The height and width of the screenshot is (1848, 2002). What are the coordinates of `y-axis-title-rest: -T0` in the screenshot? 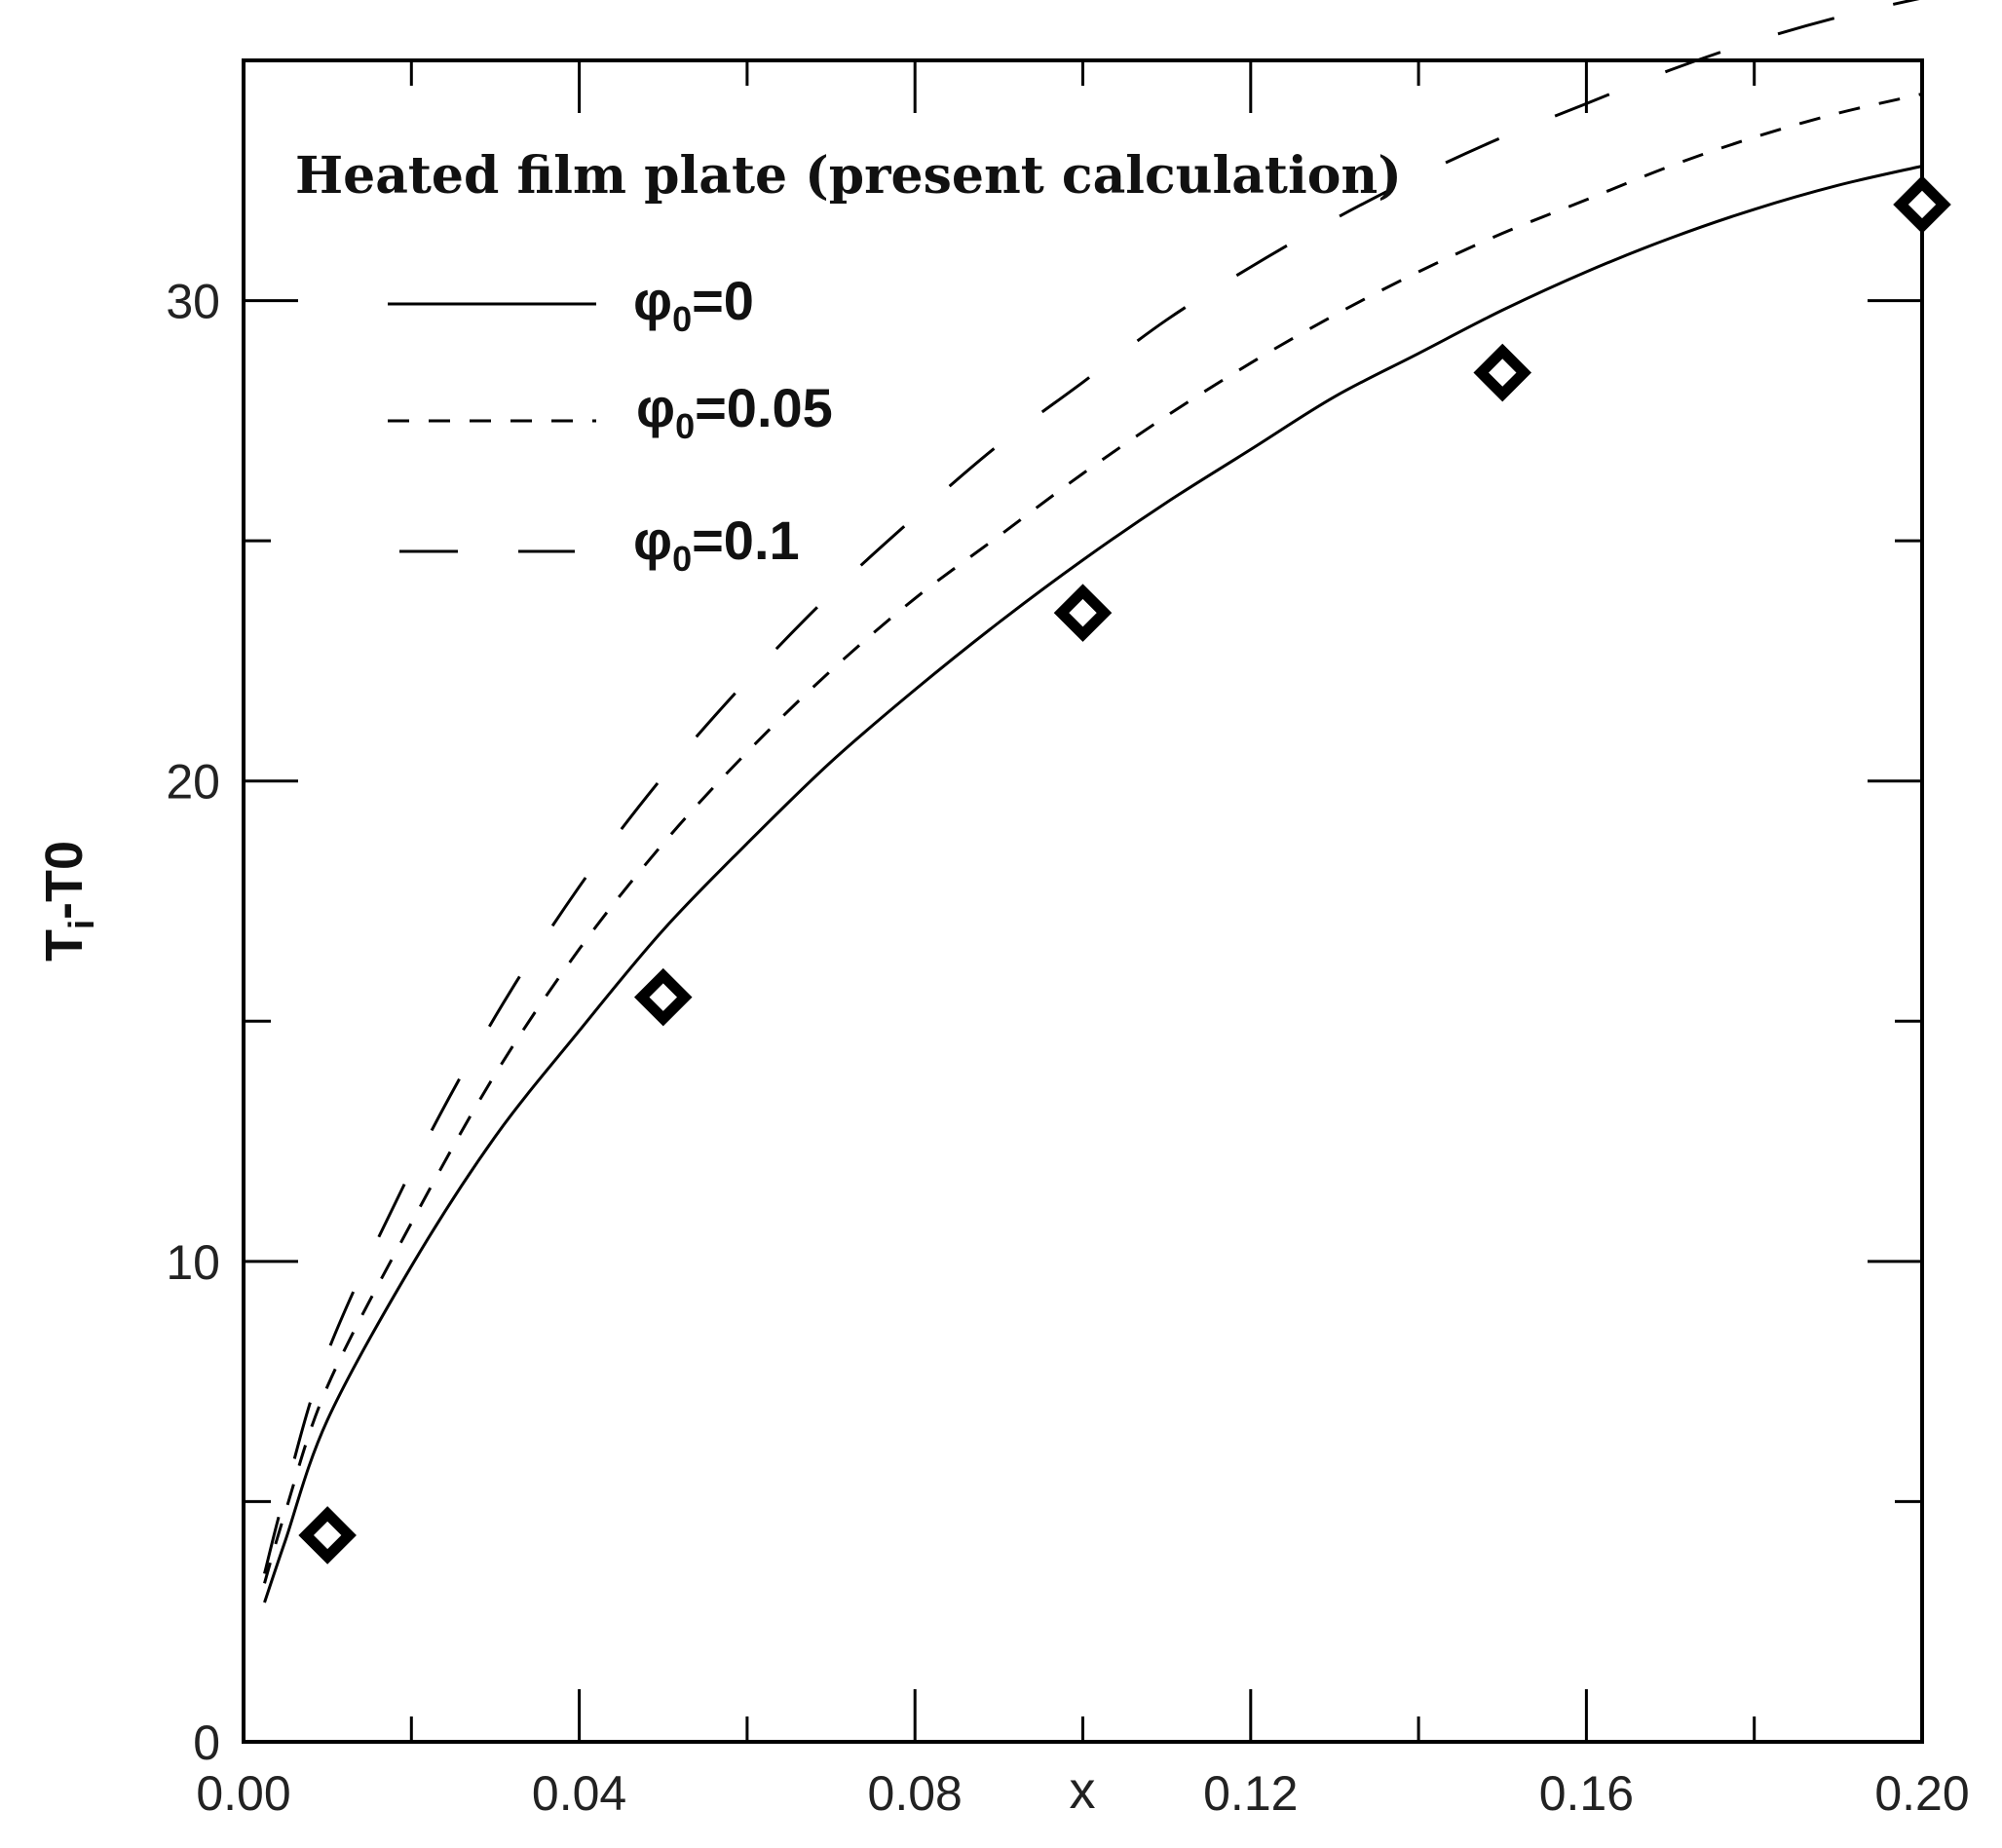 It's located at (64, 881).